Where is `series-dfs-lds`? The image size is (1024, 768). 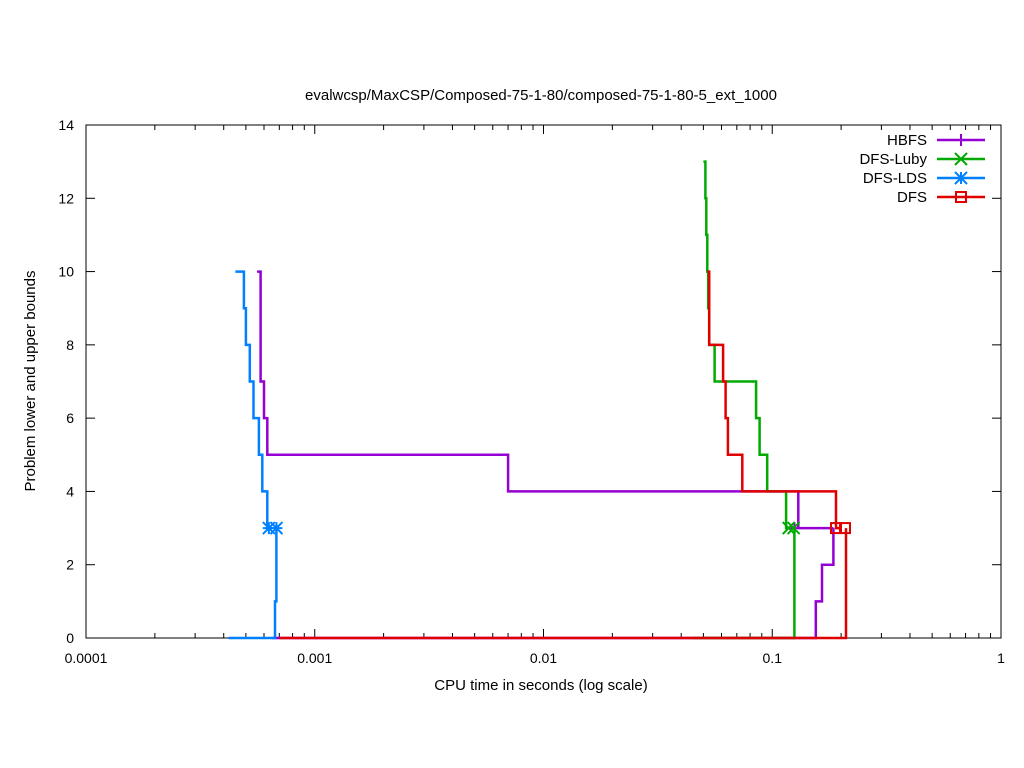
series-dfs-lds is located at coordinates (256, 455).